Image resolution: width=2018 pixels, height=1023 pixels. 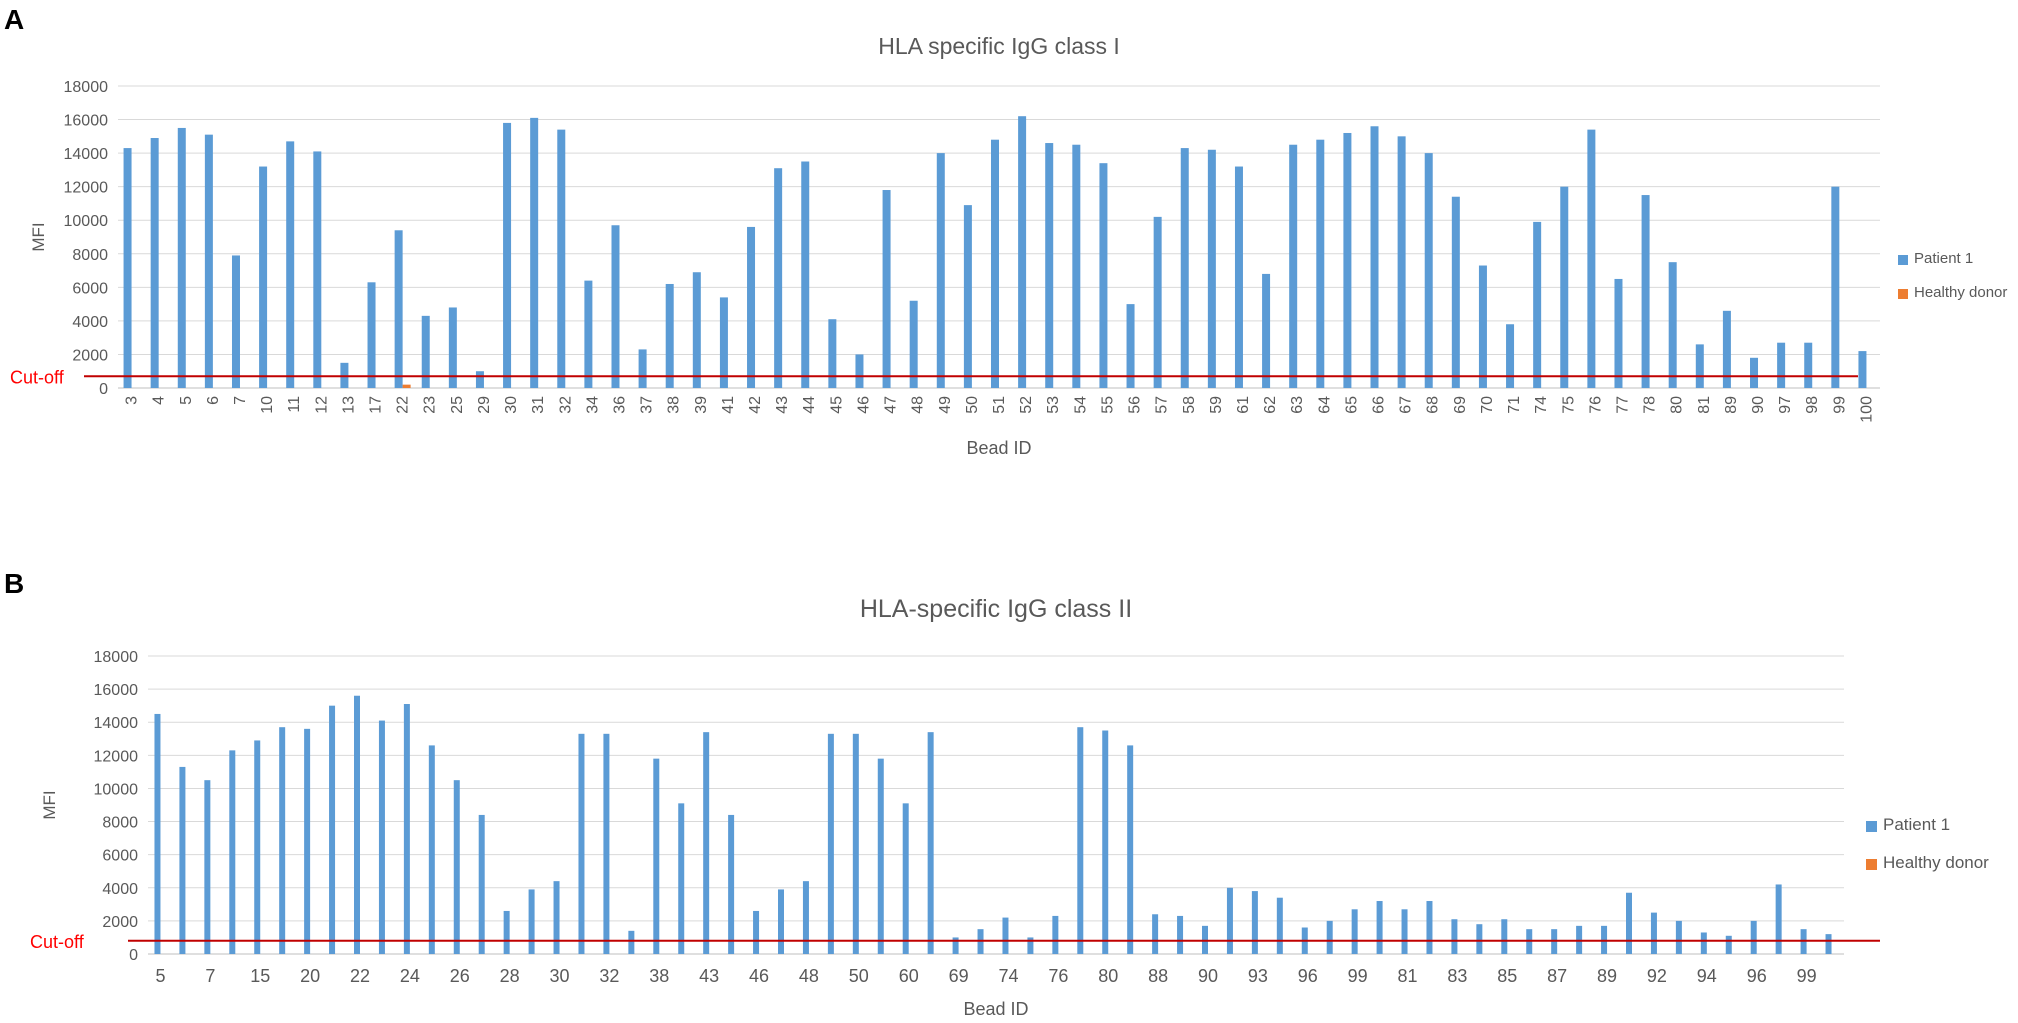 What do you see at coordinates (1243, 405) in the screenshot?
I see `x-tick-label: 61` at bounding box center [1243, 405].